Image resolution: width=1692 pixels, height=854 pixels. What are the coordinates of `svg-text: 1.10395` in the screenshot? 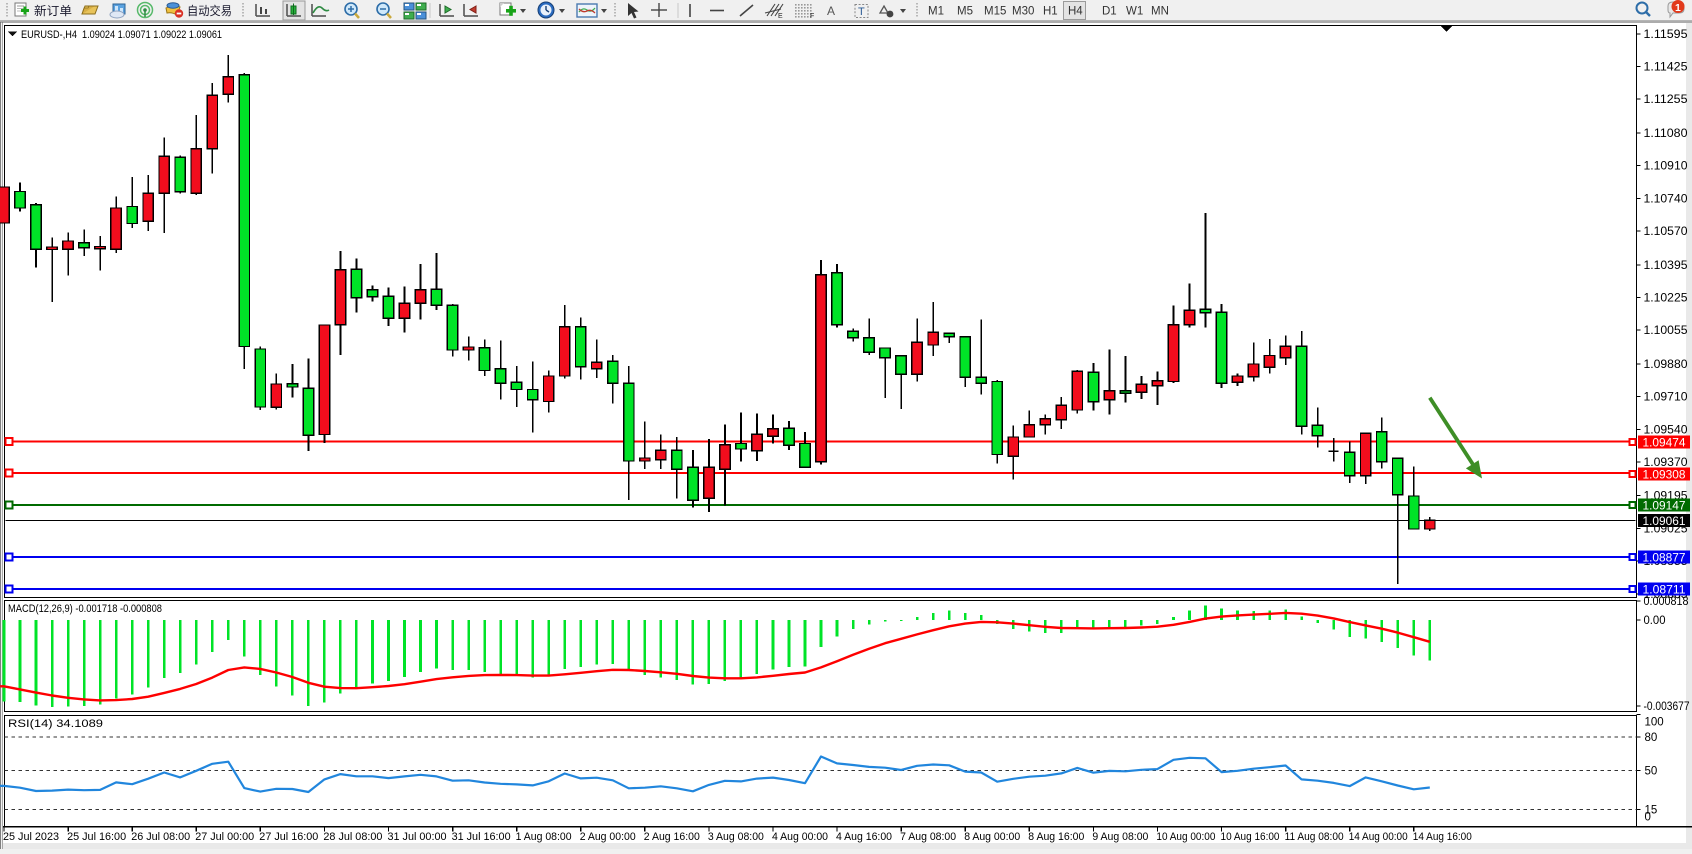 It's located at (1666, 266).